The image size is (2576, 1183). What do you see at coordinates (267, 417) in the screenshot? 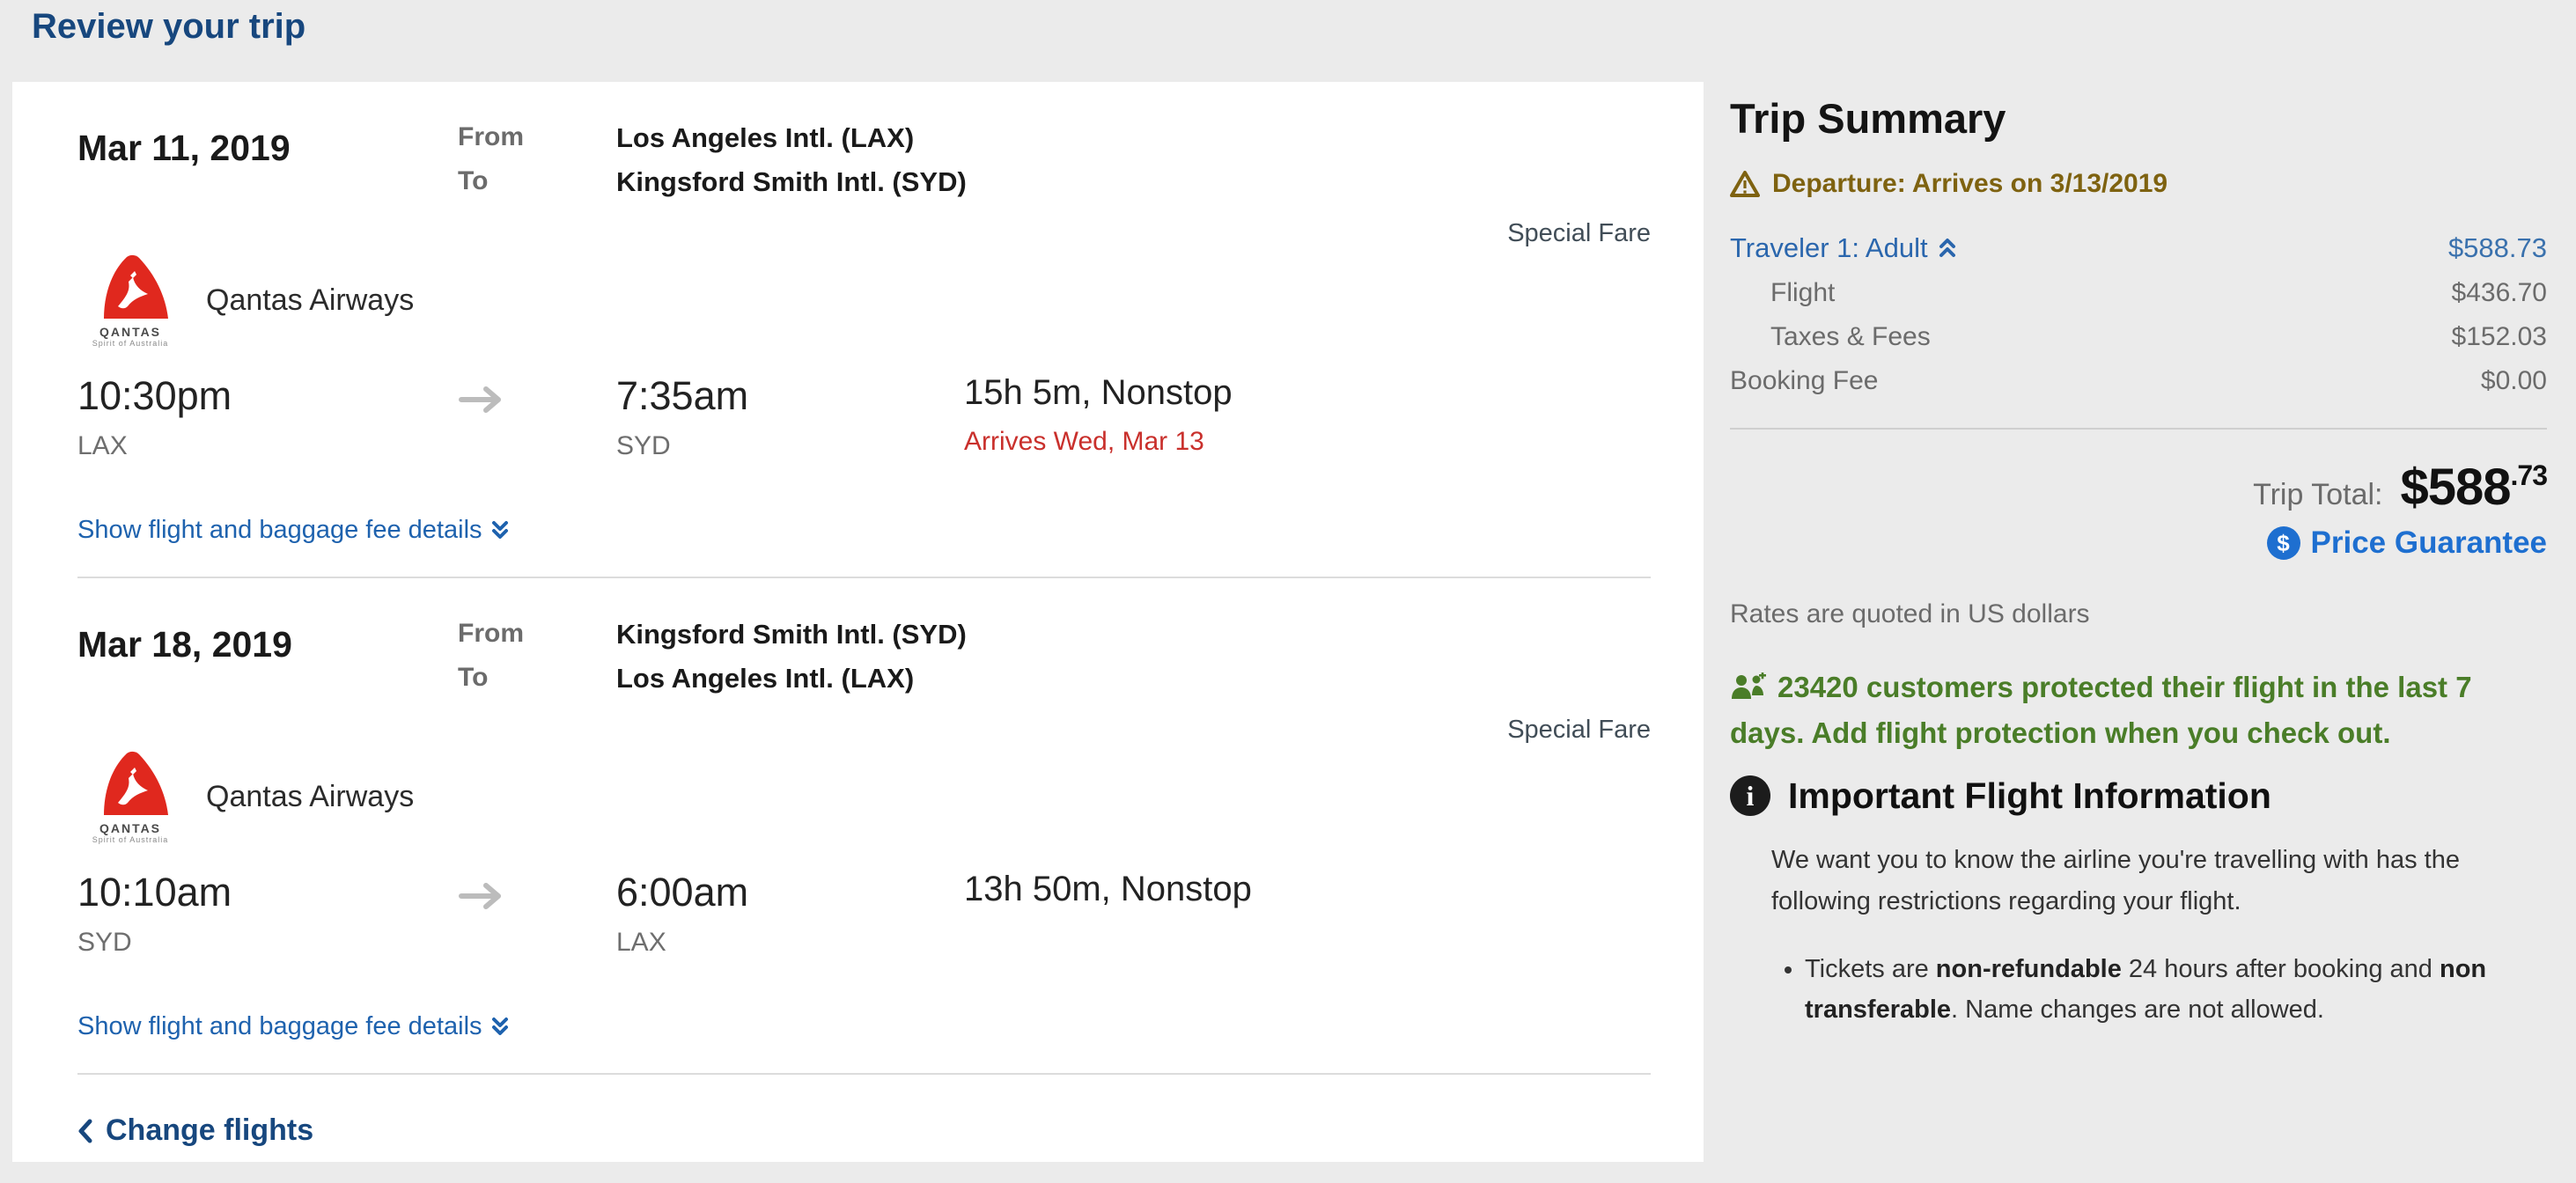
I see `departure-block: 10:30pm LAX` at bounding box center [267, 417].